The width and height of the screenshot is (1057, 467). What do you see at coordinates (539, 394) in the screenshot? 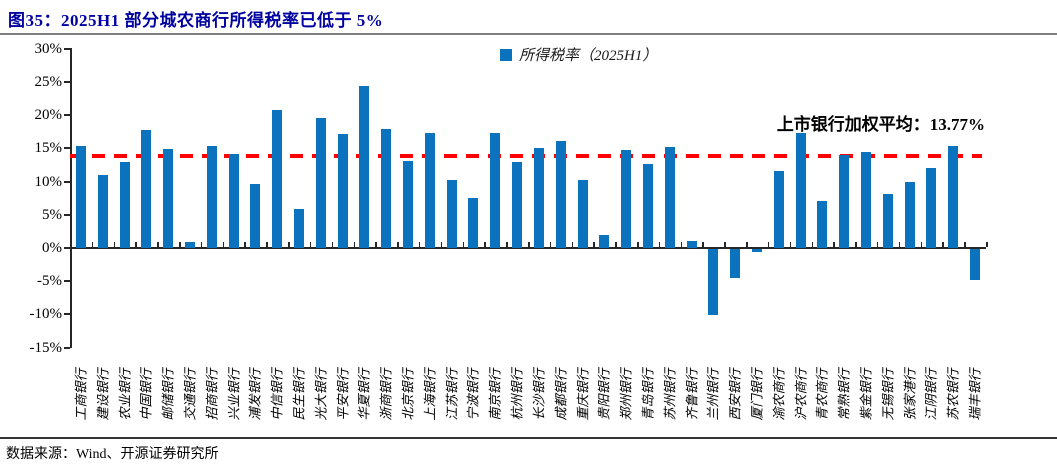
I see `x-category-label: 长沙银行` at bounding box center [539, 394].